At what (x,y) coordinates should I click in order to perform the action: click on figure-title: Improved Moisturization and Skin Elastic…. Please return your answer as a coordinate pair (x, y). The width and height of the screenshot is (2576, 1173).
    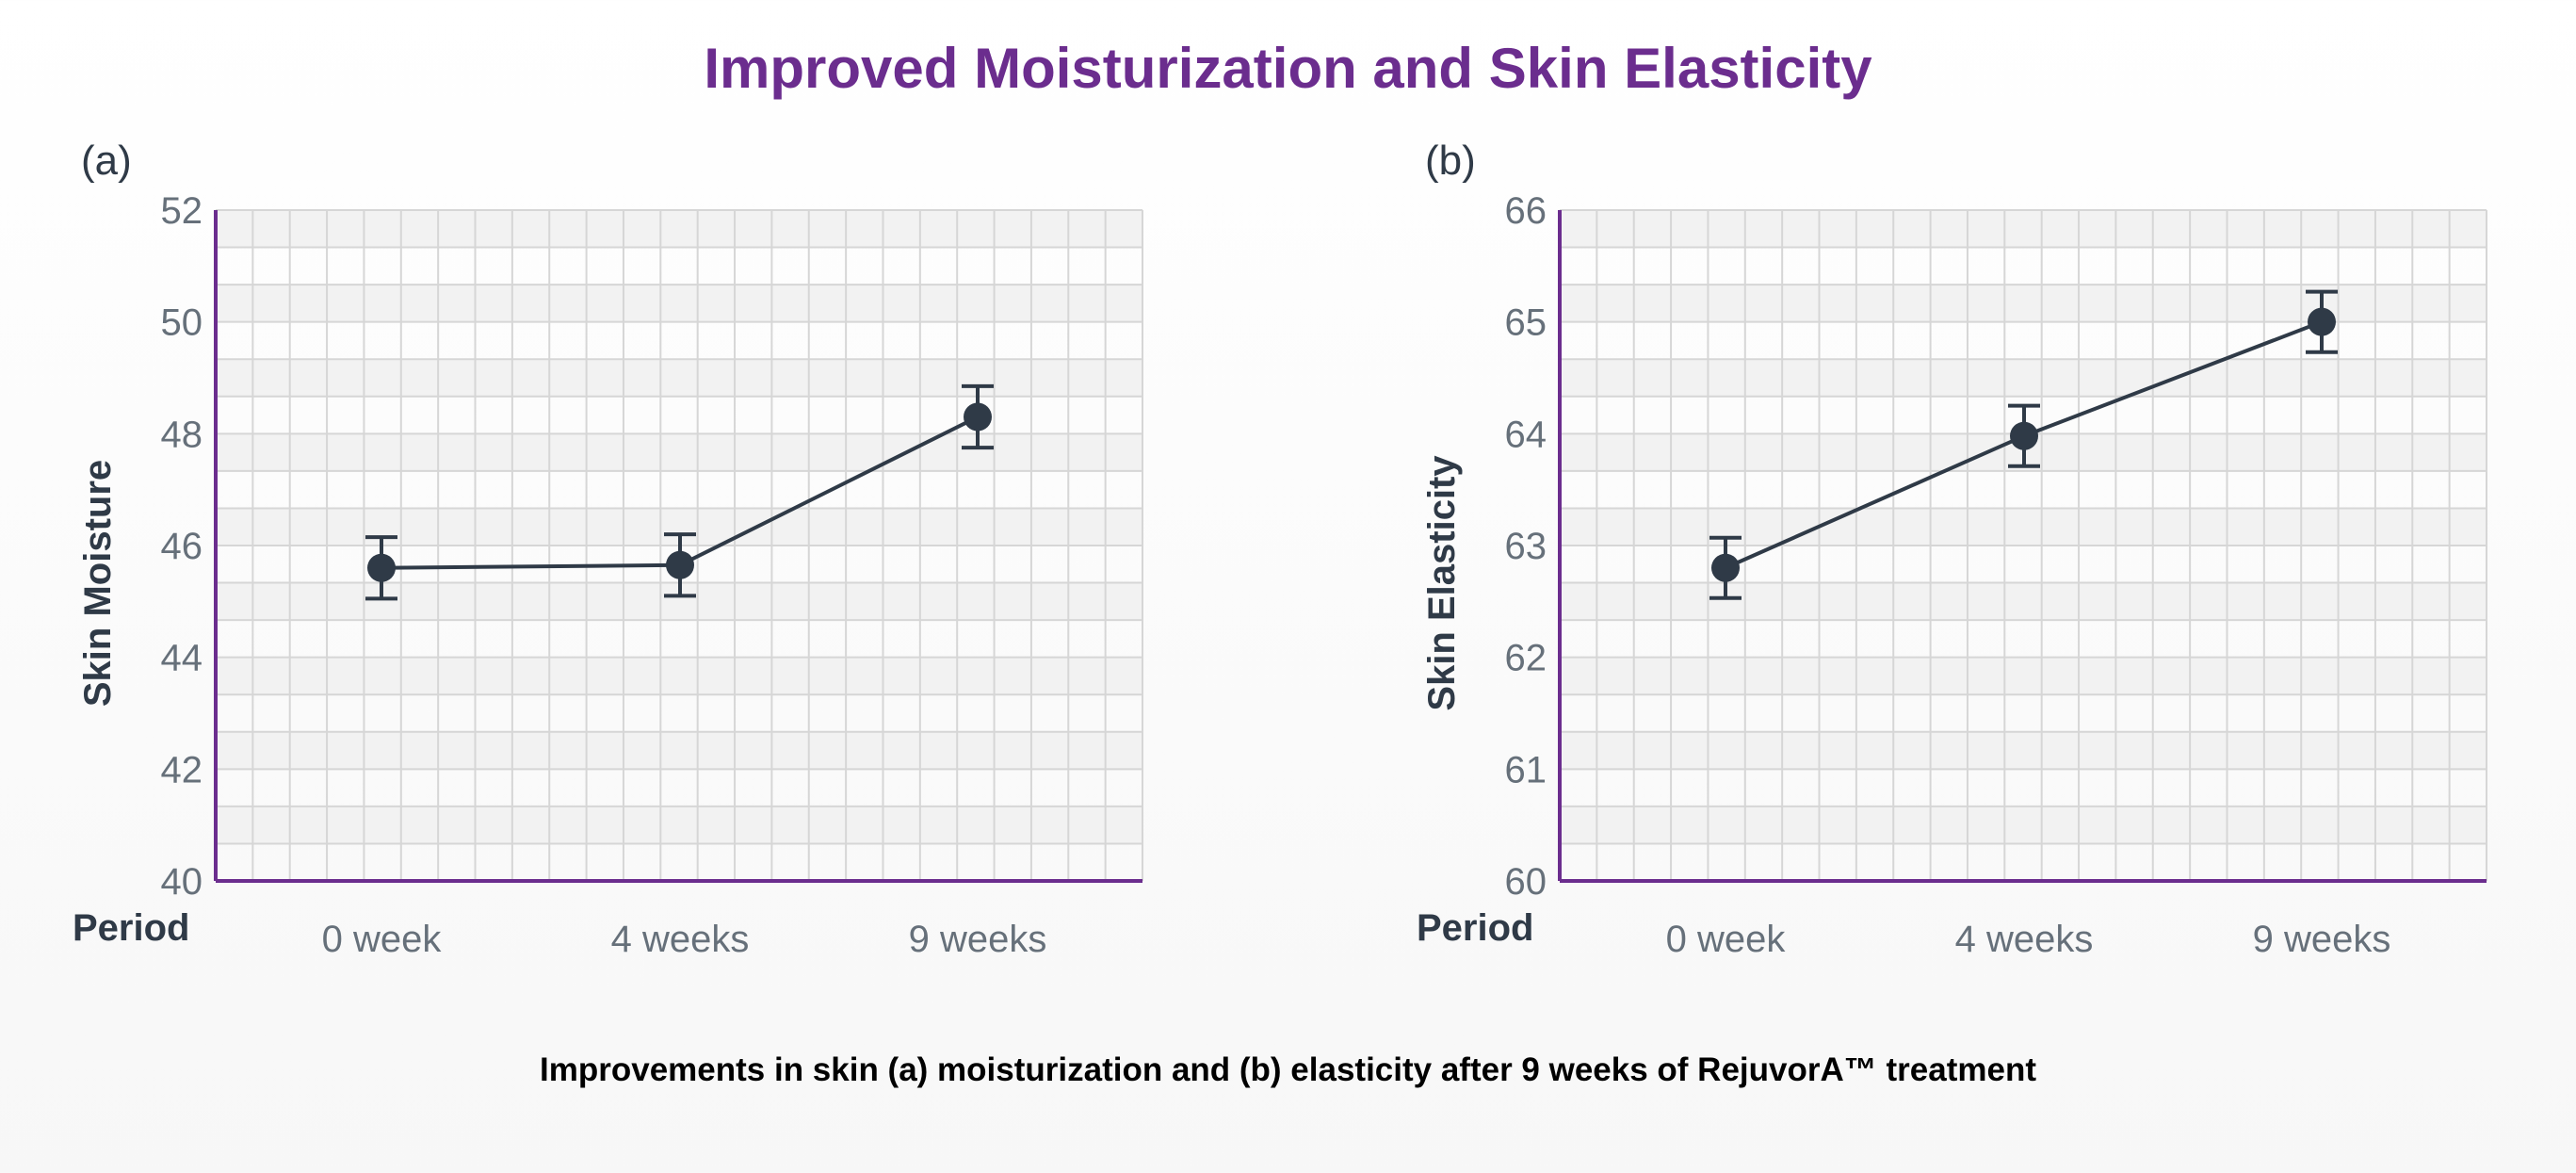
    Looking at the image, I should click on (1288, 68).